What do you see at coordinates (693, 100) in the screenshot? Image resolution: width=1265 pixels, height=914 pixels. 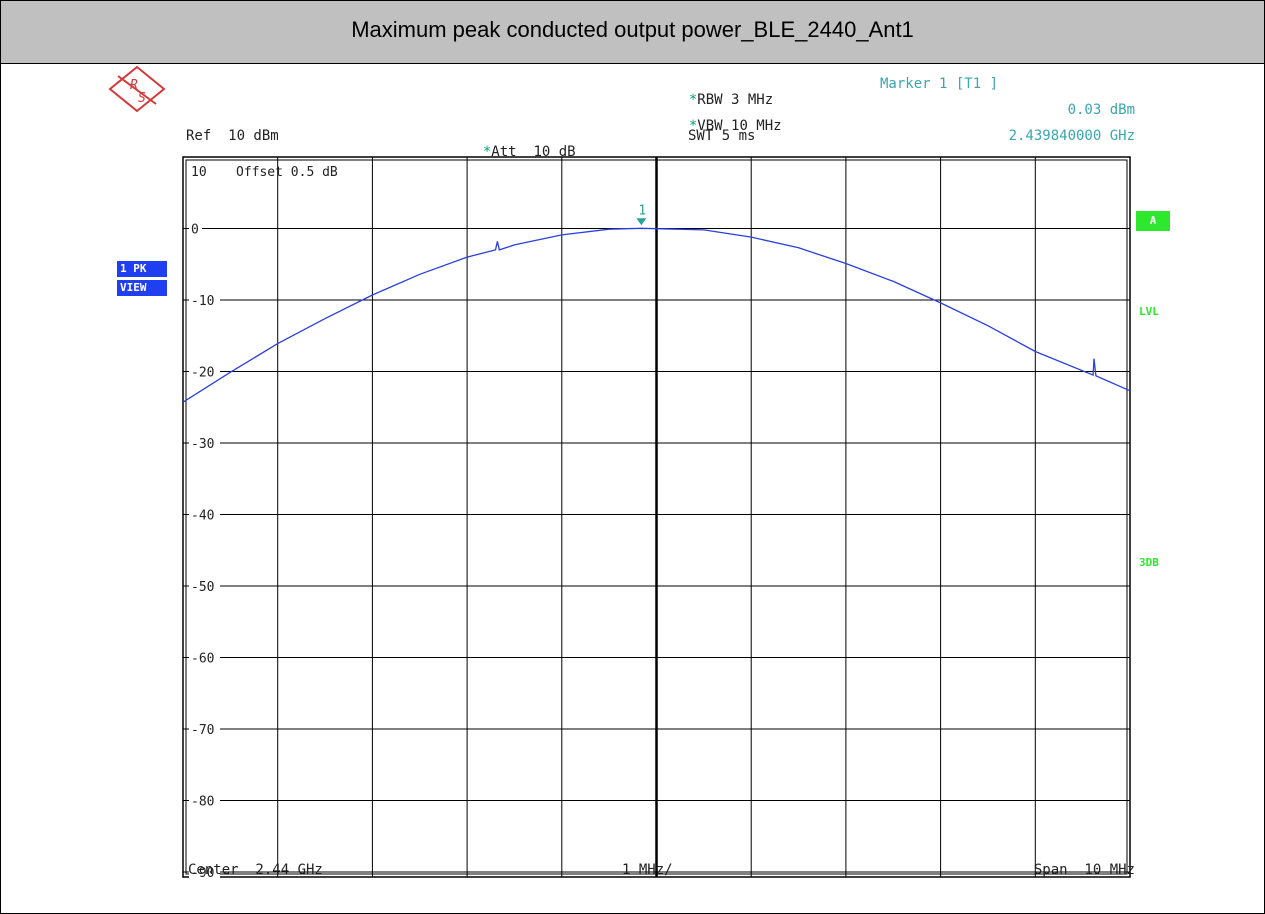 I see `rbw-star: *` at bounding box center [693, 100].